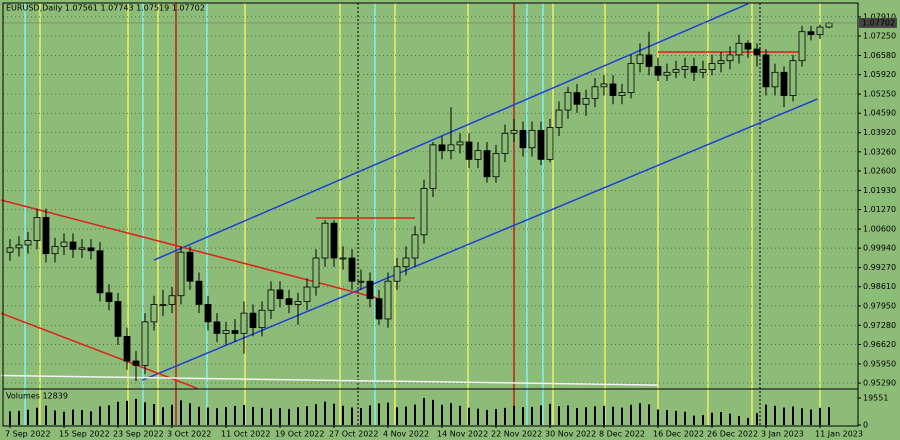 This screenshot has height=440, width=900. I want to click on y-tick-label: 0.95290, so click(879, 383).